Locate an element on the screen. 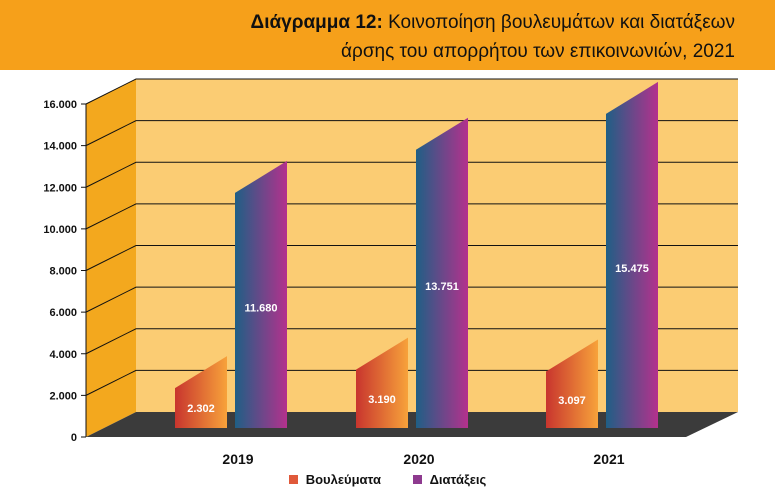 The width and height of the screenshot is (775, 504). legend-item-series1: Βουλεύματα is located at coordinates (334, 479).